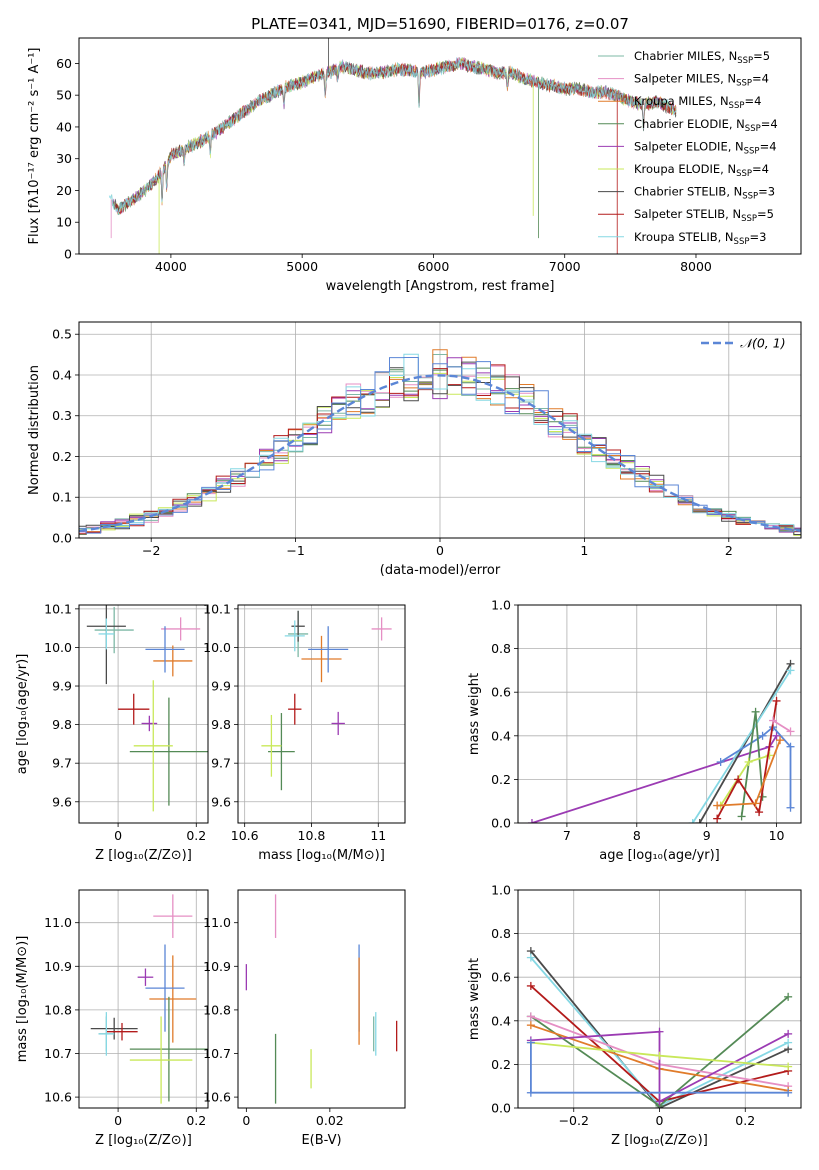 The height and width of the screenshot is (1170, 819). Describe the element at coordinates (34, 146) in the screenshot. I see `y-axis-label: Flux [fλ10⁻¹⁷ erg cm⁻² s⁻¹ A⁻¹]` at that location.